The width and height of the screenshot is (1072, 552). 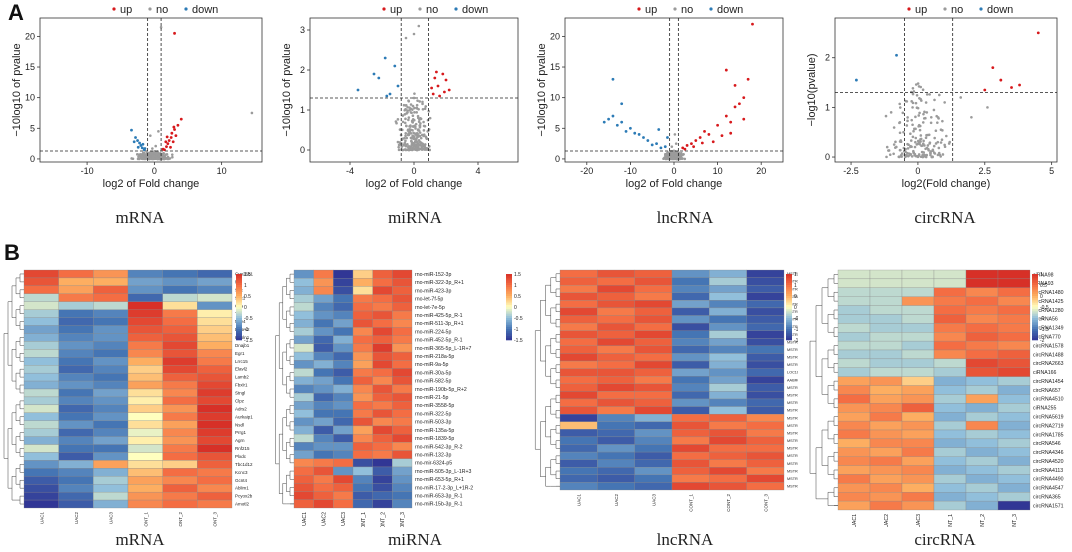 I want to click on row-label: MSTRG.26648, so click(x=792, y=411).